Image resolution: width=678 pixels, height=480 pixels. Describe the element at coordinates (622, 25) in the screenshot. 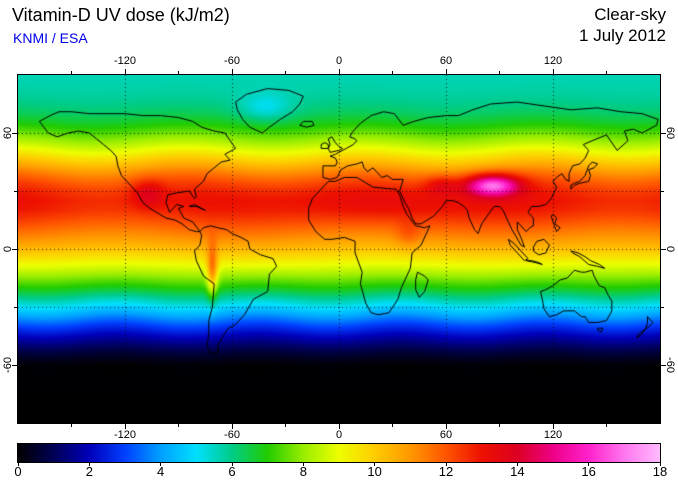

I see `header-right: Clear-sky 1 July 2012` at that location.